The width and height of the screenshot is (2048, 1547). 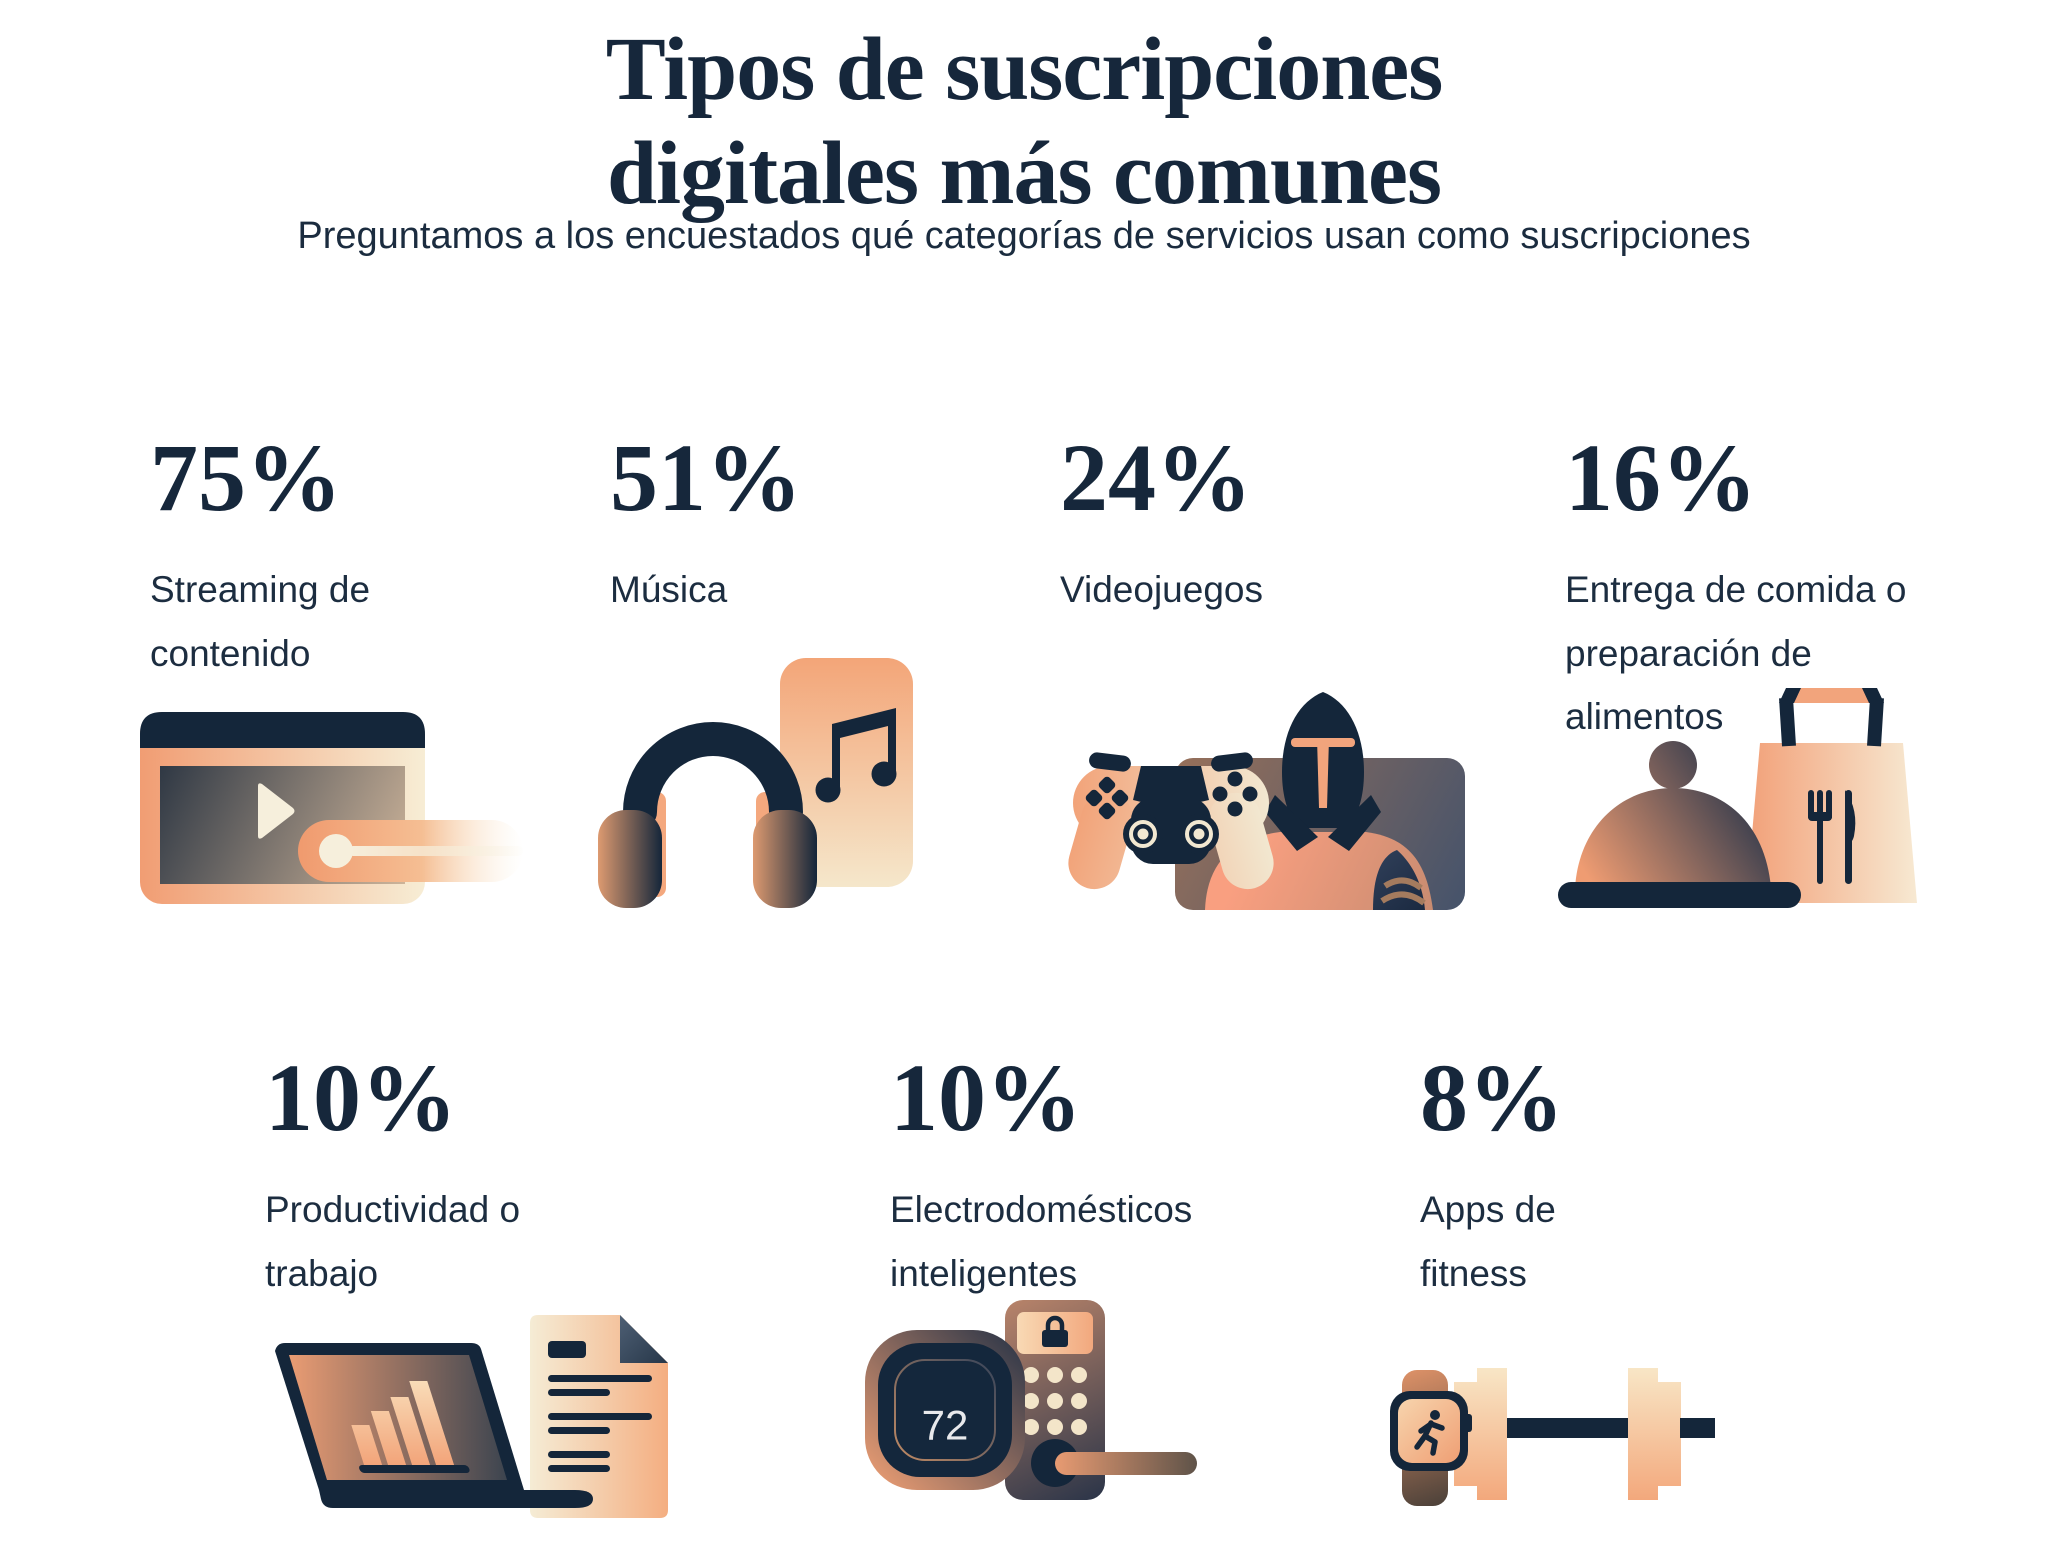 I want to click on stat-streaming-label: Streaming de contenido, so click(x=260, y=621).